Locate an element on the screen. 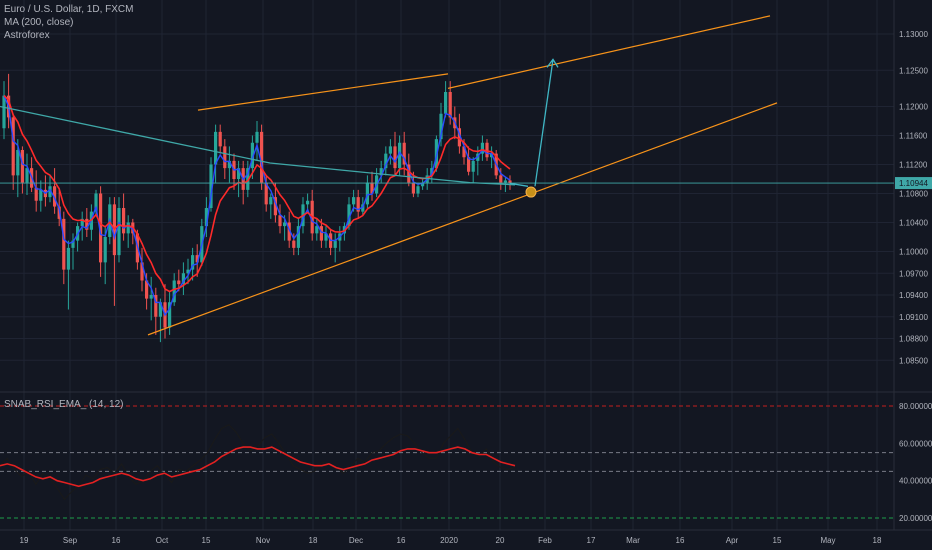 The width and height of the screenshot is (932, 550). price-tick-label: 1.12000 is located at coordinates (913, 107).